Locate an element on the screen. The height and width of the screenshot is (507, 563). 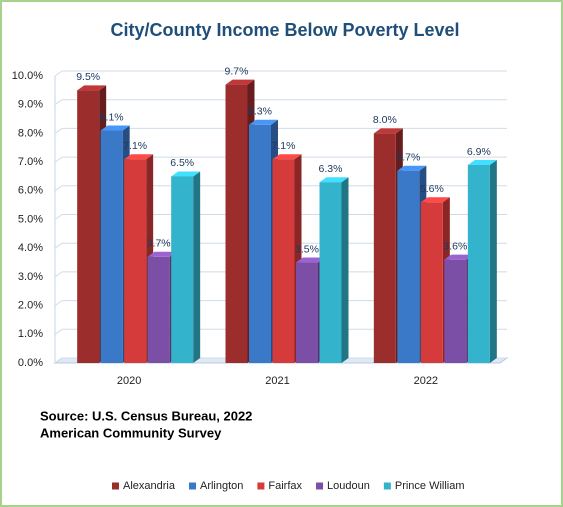
y-tick-label: 0.0% is located at coordinates (30, 363).